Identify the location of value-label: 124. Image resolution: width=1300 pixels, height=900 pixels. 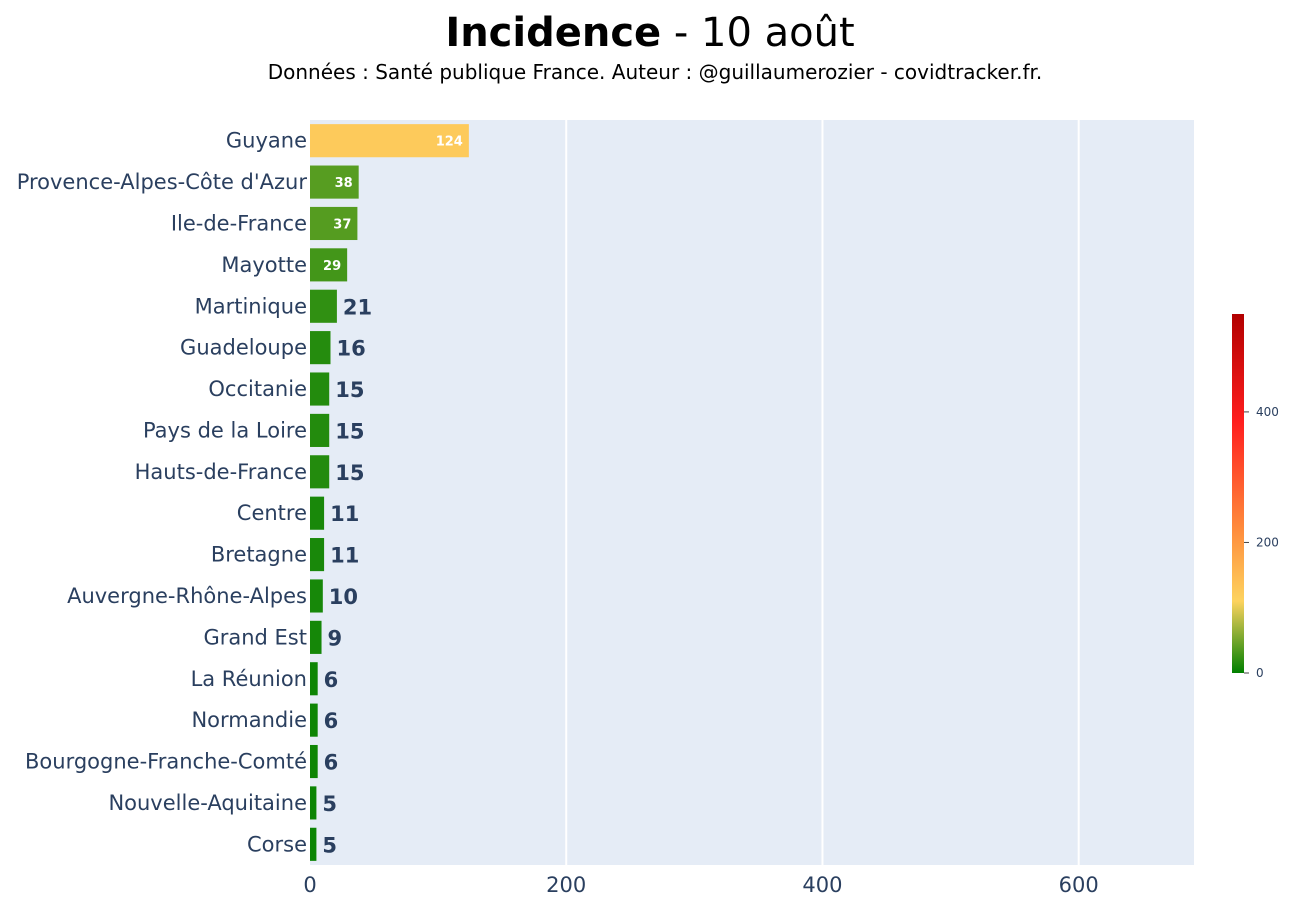
(449, 142).